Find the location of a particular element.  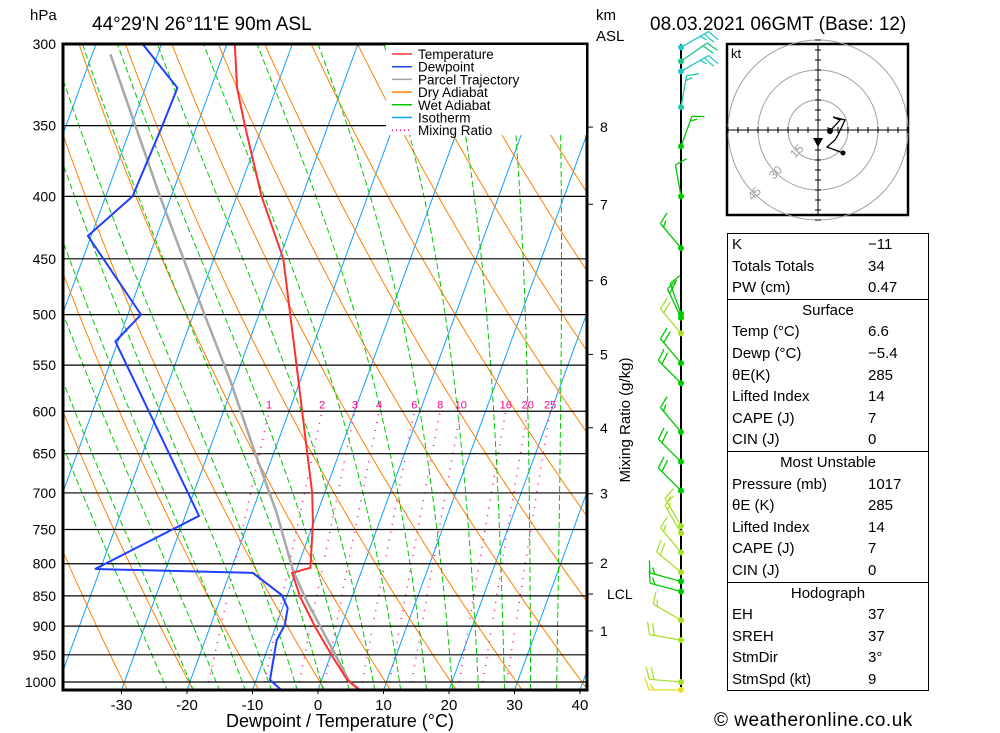

pressure-tick-label: 350 is located at coordinates (45, 126).